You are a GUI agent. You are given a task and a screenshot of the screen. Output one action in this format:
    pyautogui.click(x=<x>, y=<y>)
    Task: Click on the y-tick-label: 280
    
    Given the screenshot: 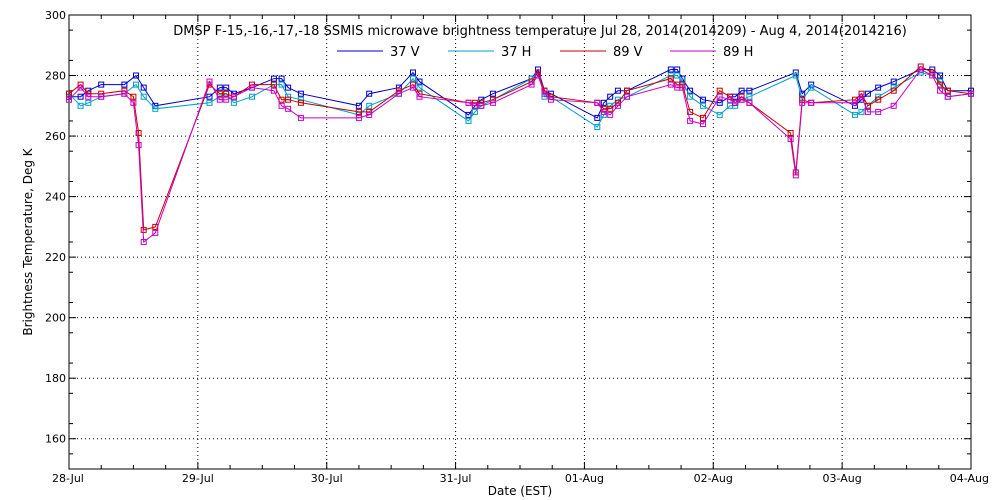 What is the action you would take?
    pyautogui.click(x=55, y=76)
    